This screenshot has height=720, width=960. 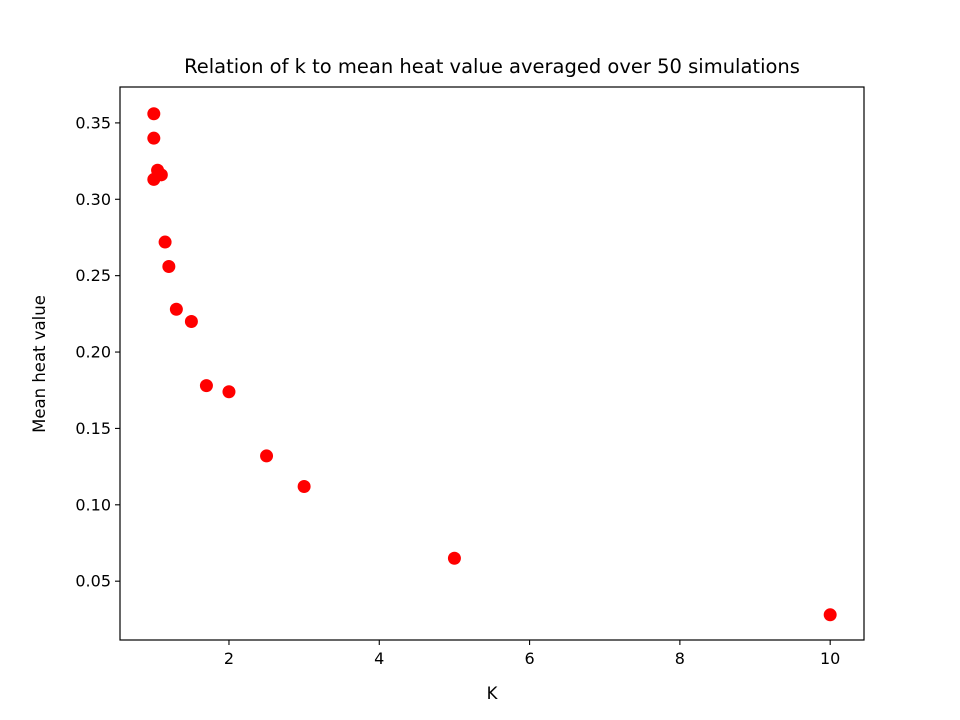 I want to click on x-tick-label: 8, so click(x=680, y=658).